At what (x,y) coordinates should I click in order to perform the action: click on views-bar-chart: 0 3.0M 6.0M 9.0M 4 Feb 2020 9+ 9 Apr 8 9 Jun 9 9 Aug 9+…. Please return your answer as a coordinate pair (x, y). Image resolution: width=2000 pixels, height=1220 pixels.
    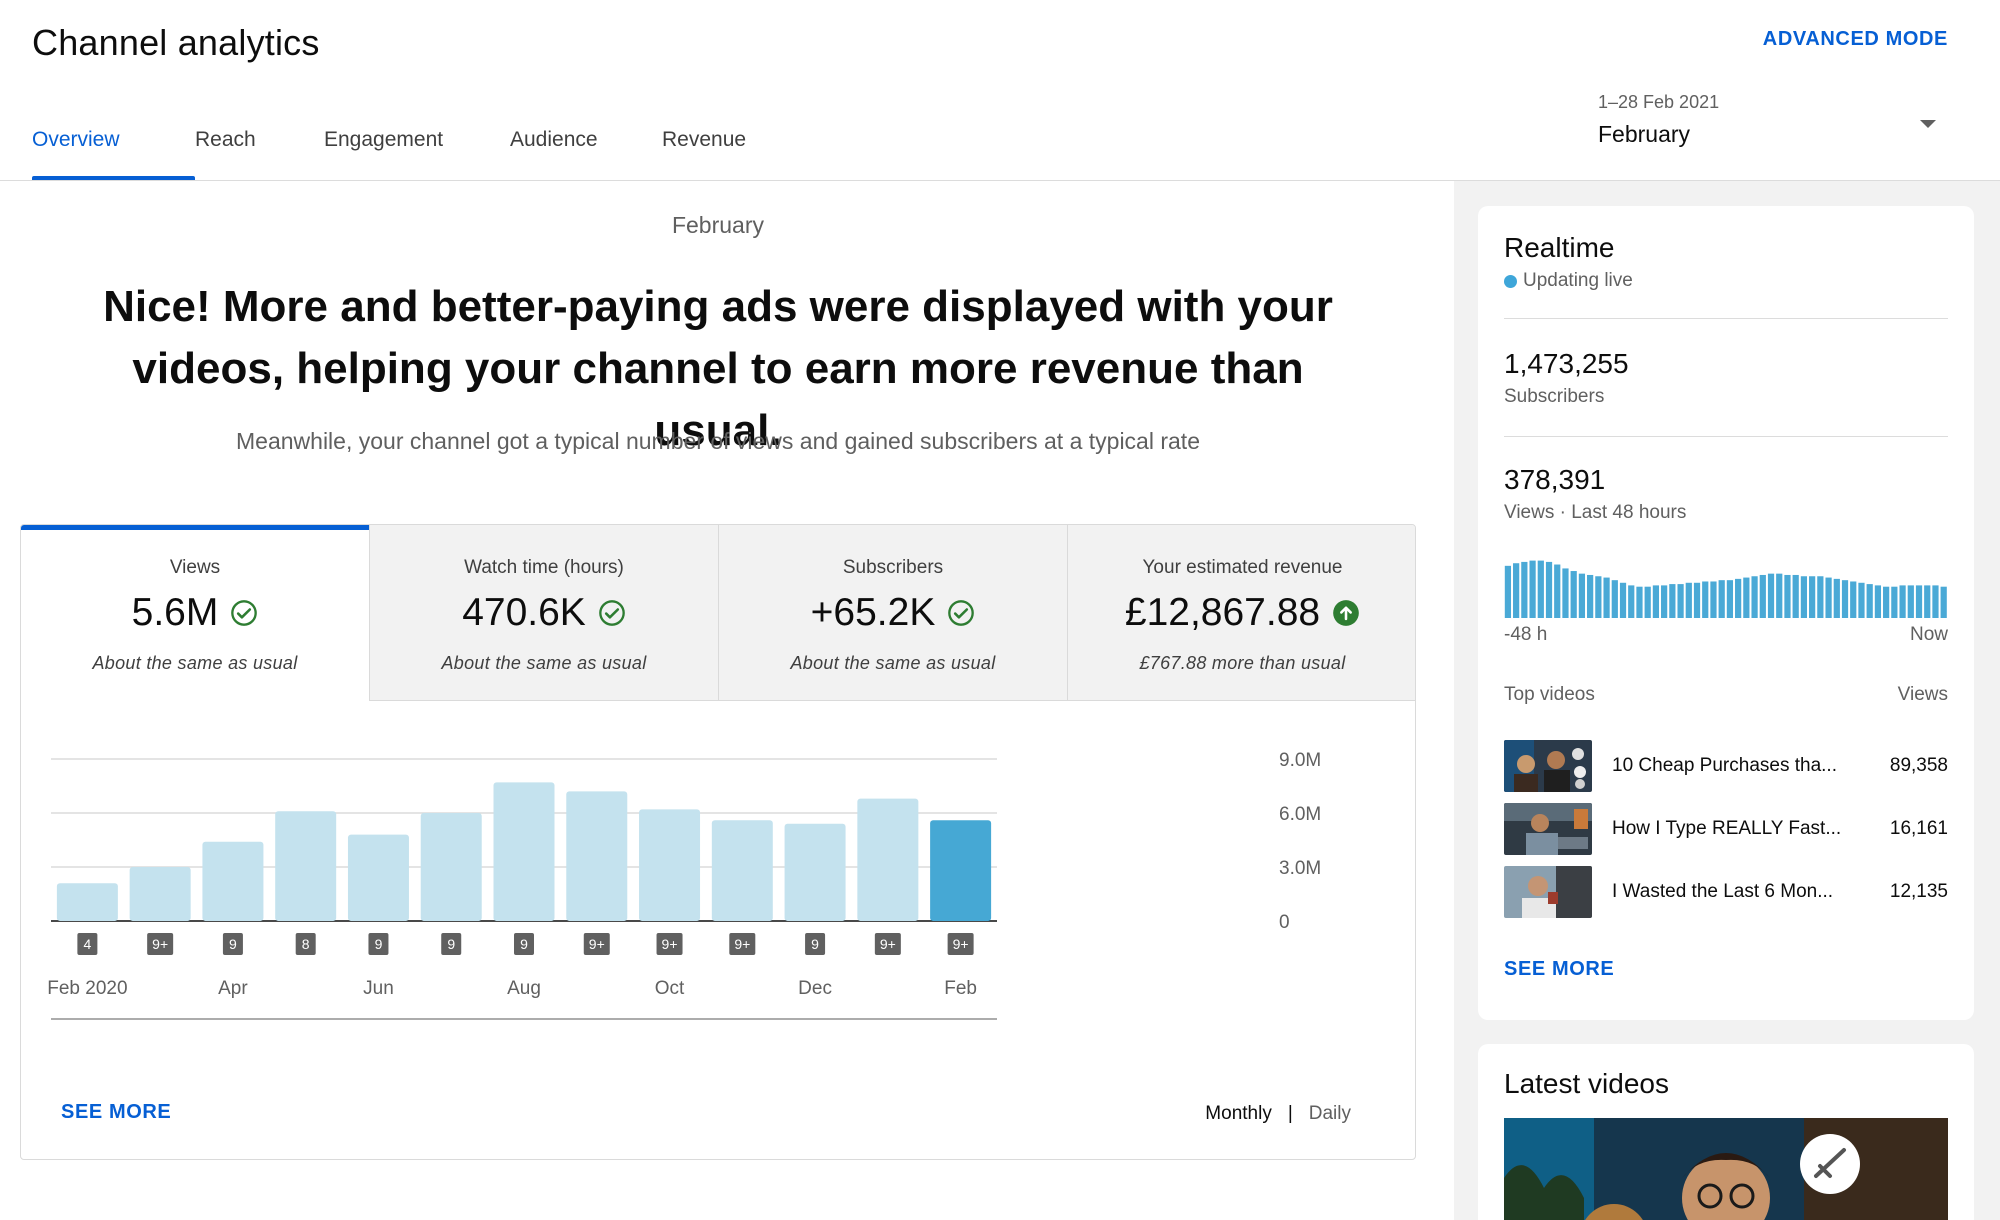
    Looking at the image, I should click on (684, 885).